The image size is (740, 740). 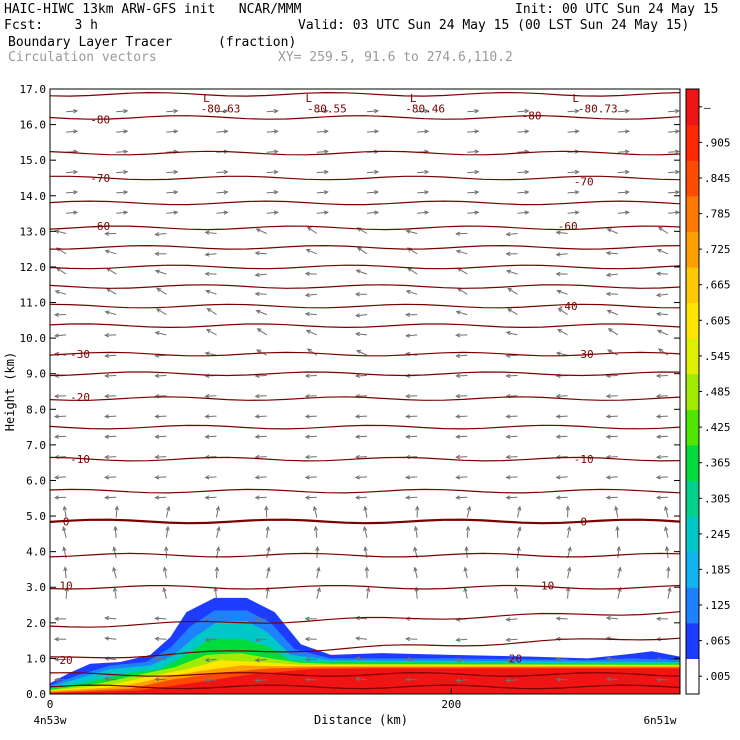 What do you see at coordinates (717, 320) in the screenshot?
I see `colorbar-label: .605` at bounding box center [717, 320].